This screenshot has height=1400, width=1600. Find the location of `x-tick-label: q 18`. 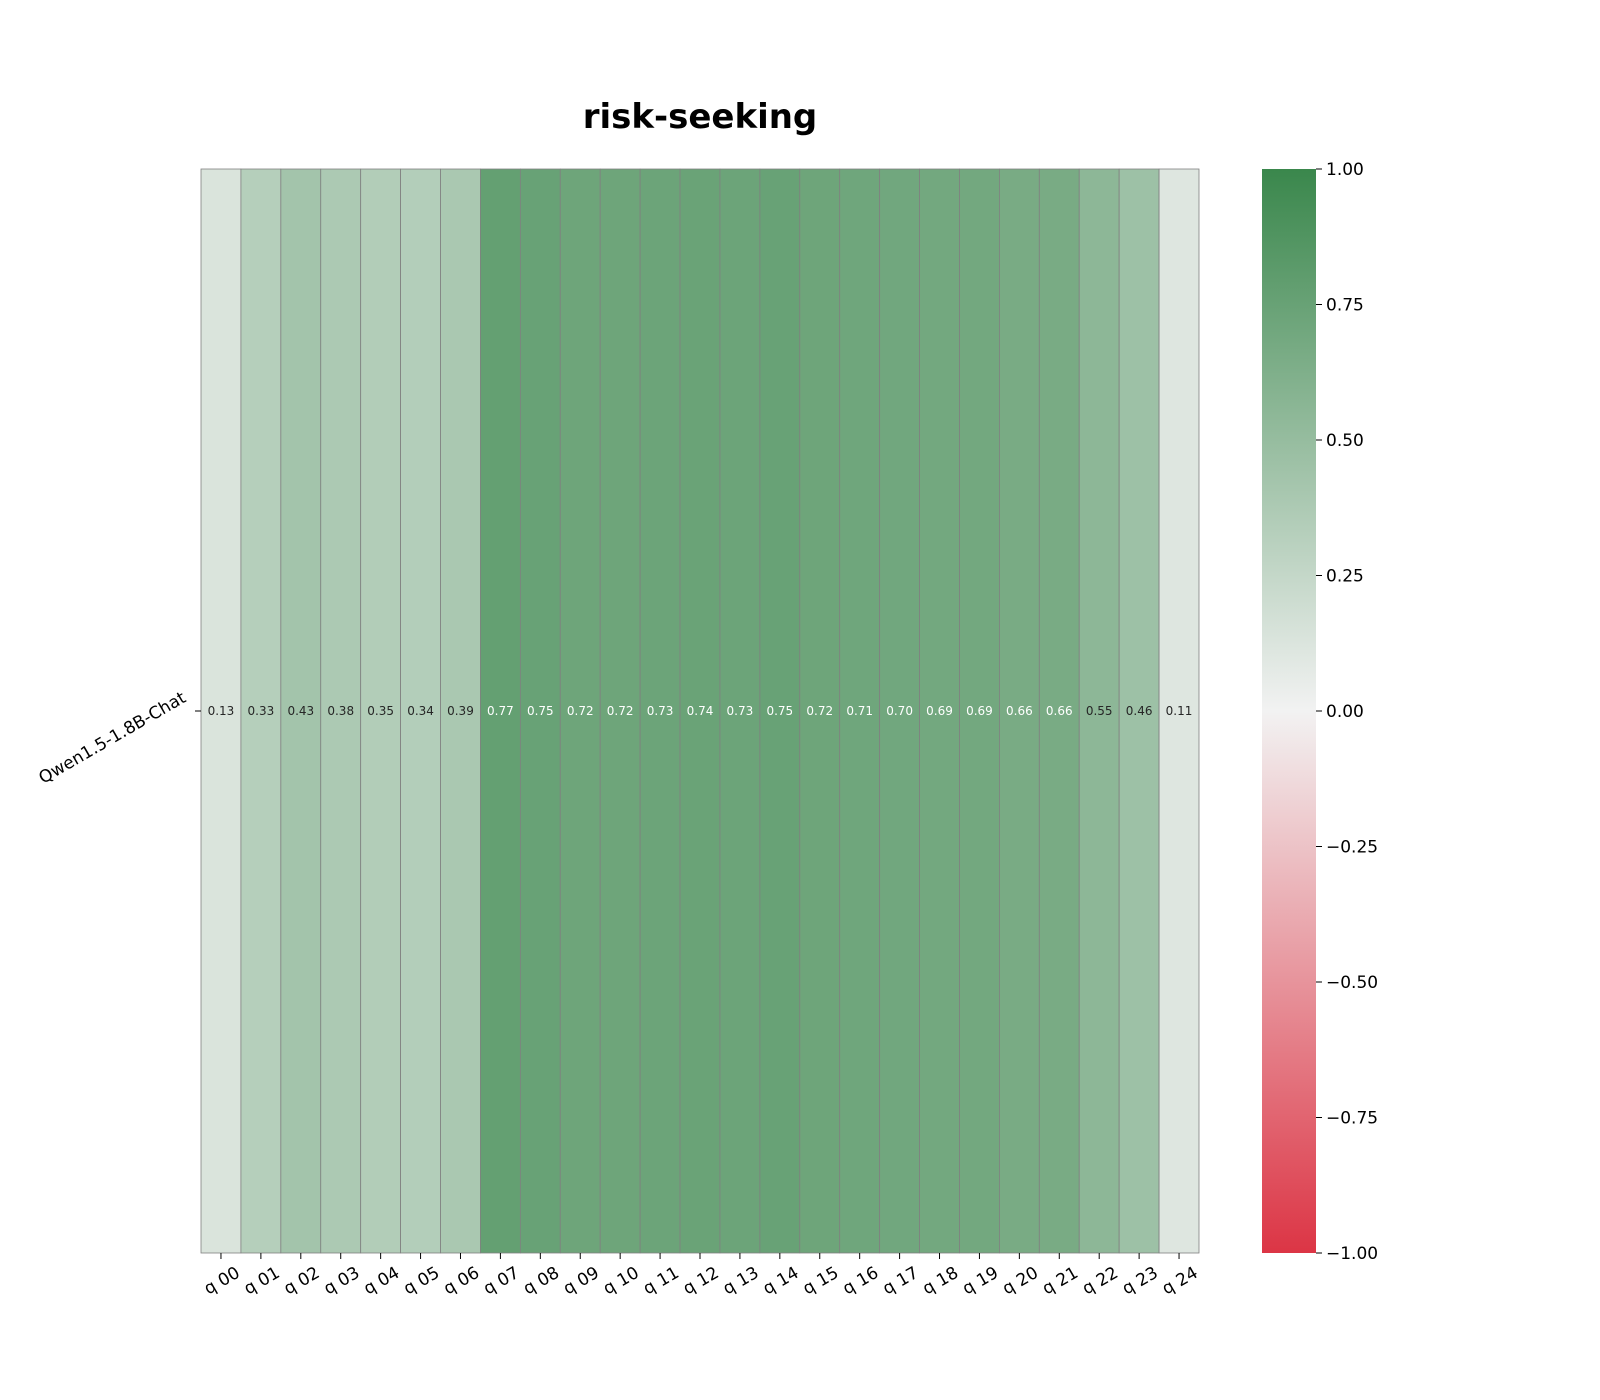

x-tick-label: q 18 is located at coordinates (940, 1281).